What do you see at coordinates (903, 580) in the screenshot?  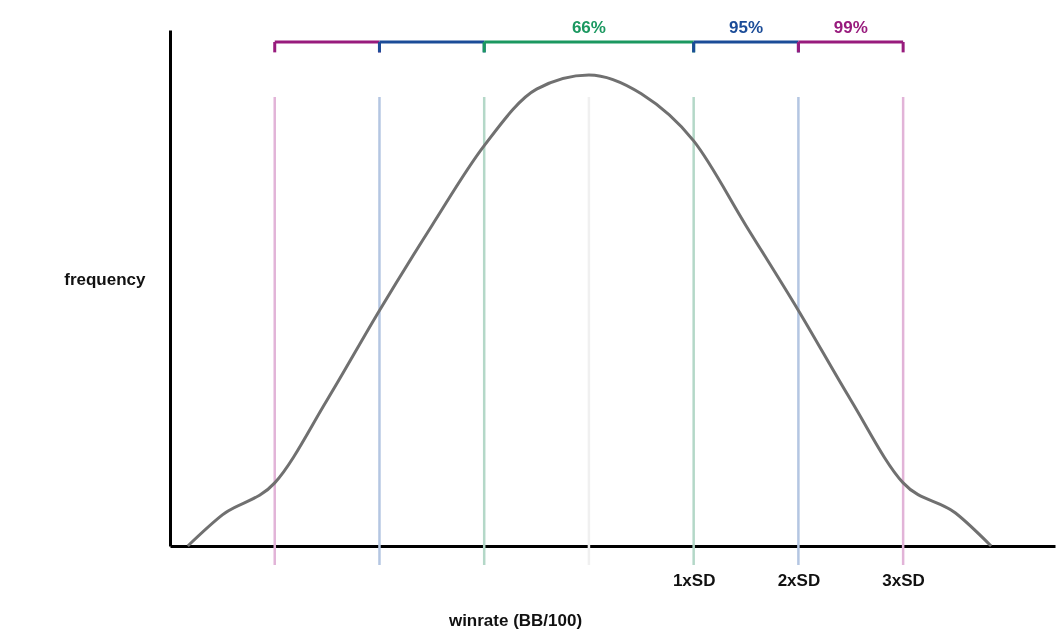 I see `x-tick-label: 3xSD` at bounding box center [903, 580].